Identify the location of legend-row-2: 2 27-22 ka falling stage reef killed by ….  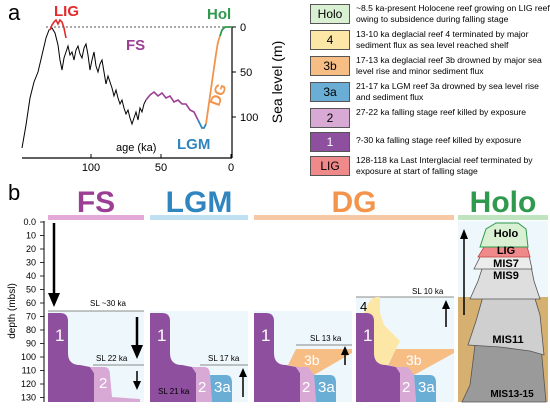
(430, 118).